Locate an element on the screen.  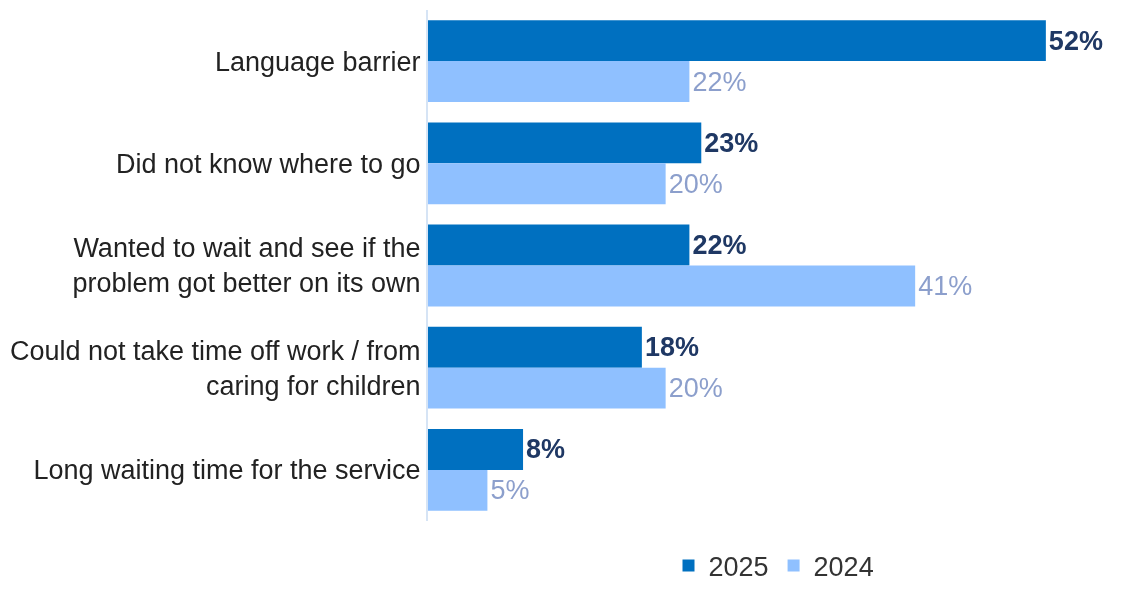
data-label: 52% is located at coordinates (1075, 40).